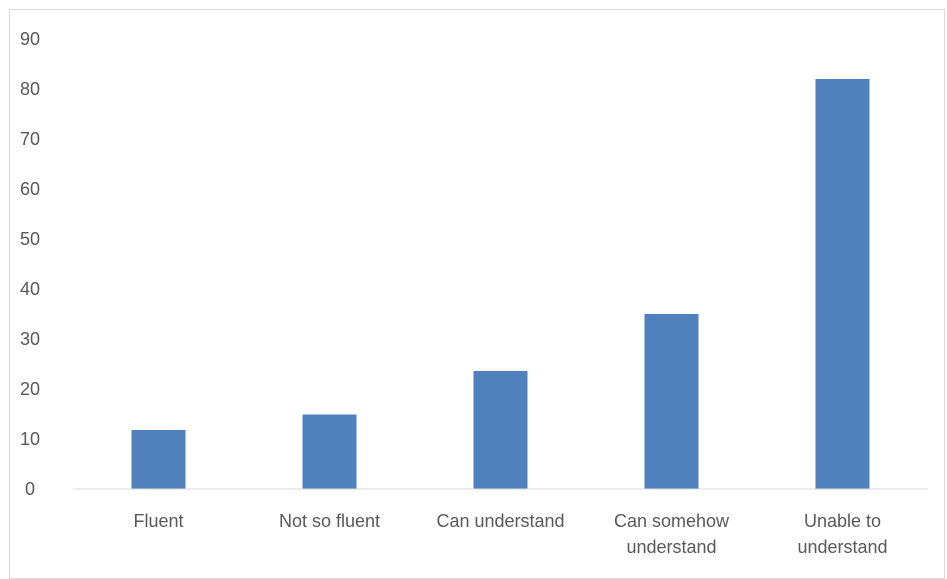 Image resolution: width=947 pixels, height=579 pixels. What do you see at coordinates (158, 521) in the screenshot?
I see `category-label: Fluent` at bounding box center [158, 521].